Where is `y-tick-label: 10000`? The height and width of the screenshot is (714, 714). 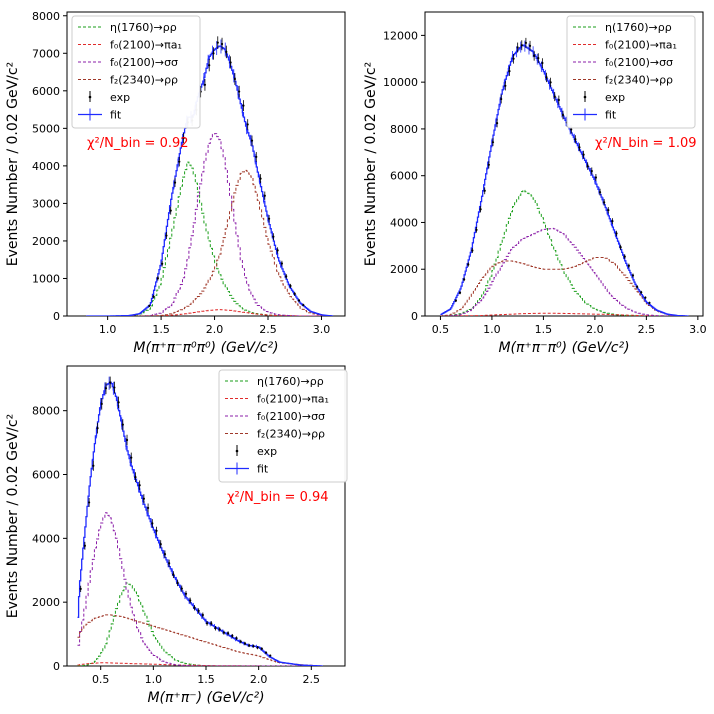 y-tick-label: 10000 is located at coordinates (400, 82).